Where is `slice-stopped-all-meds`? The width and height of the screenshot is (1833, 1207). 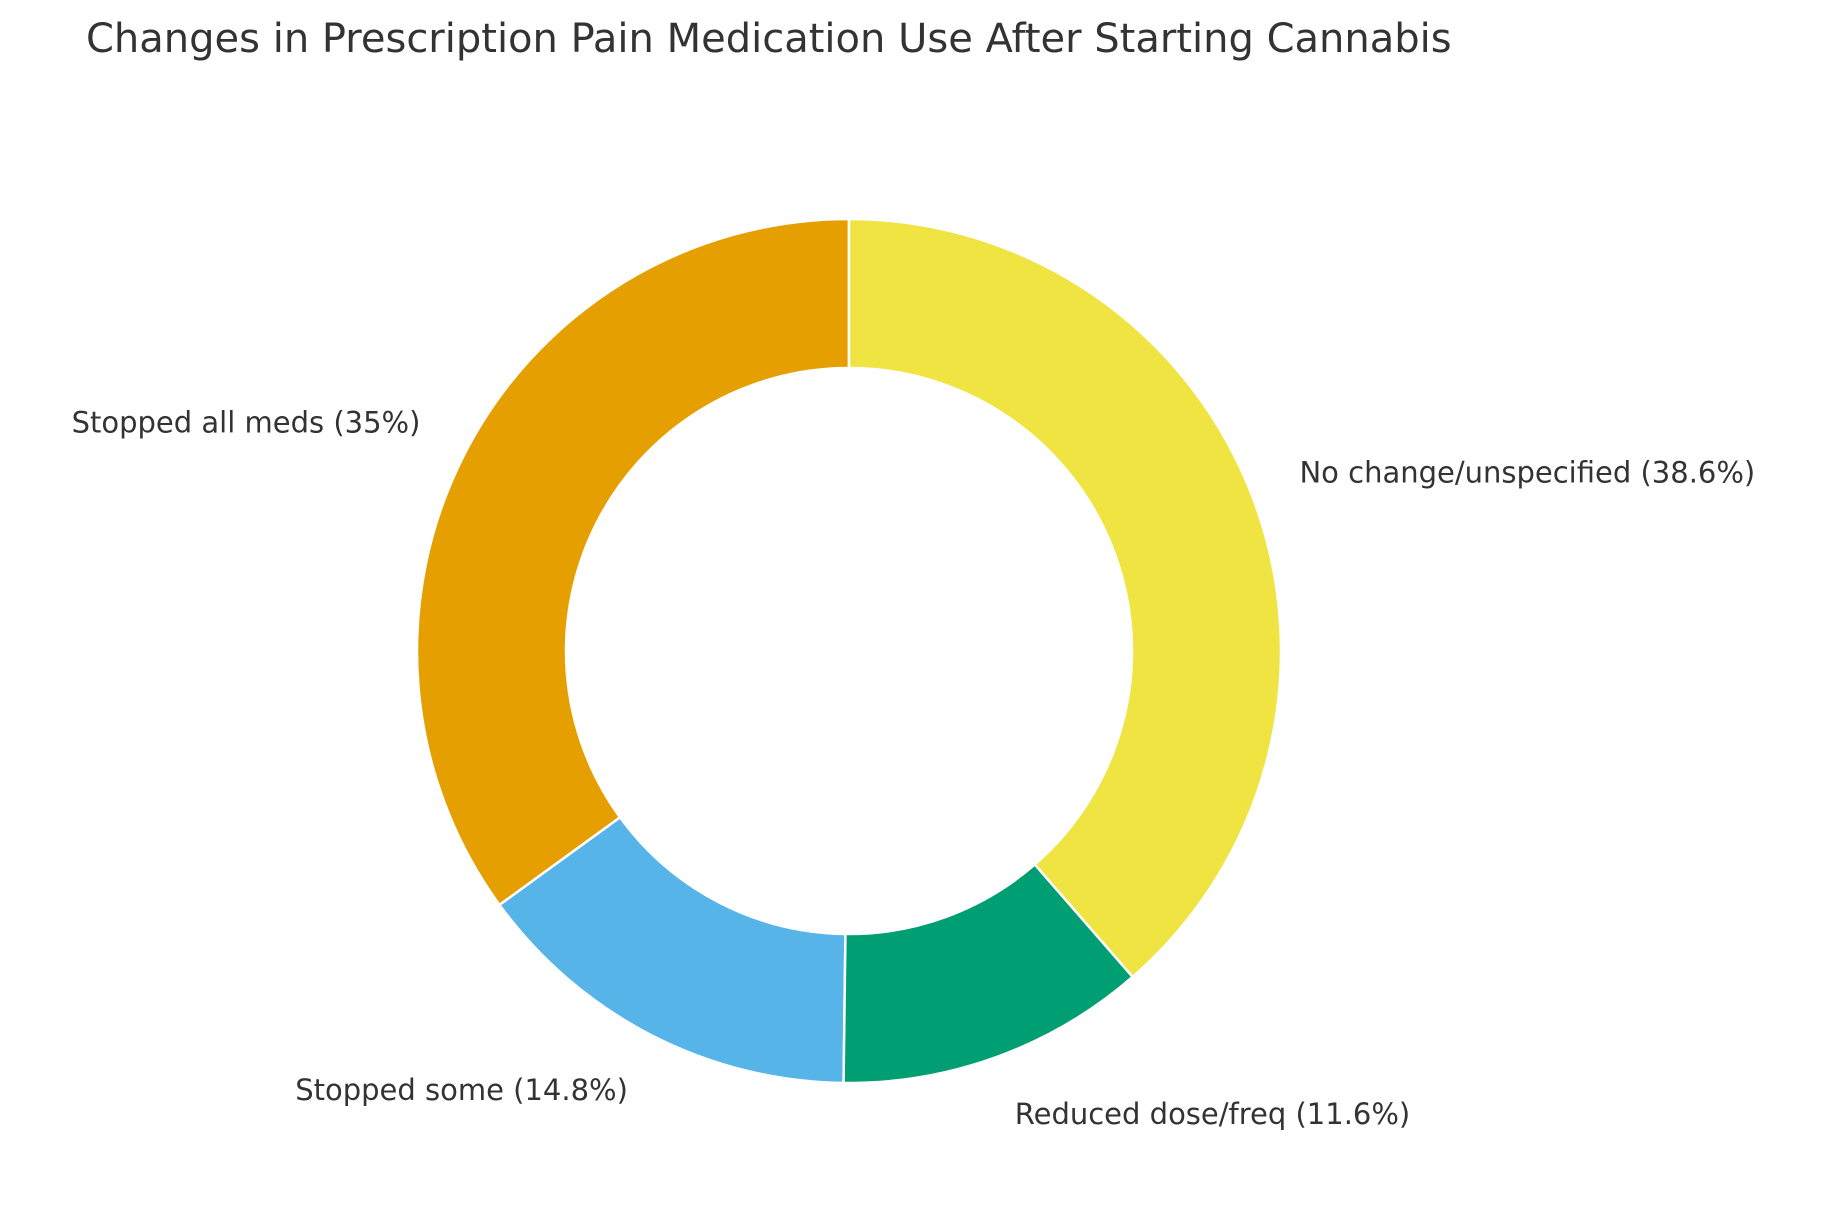
slice-stopped-all-meds is located at coordinates (633, 562).